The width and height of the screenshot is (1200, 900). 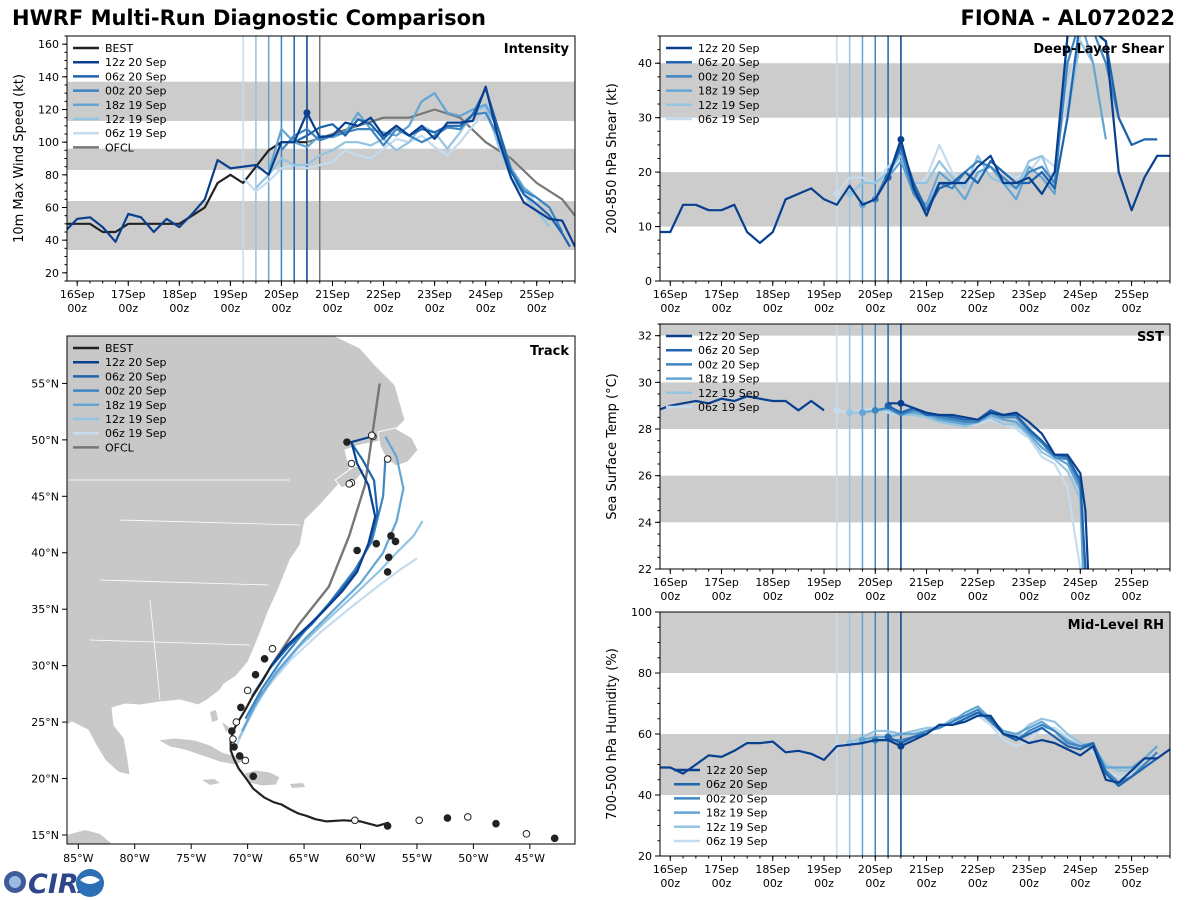 What do you see at coordinates (119, 348) in the screenshot?
I see `track-legend-label: BEST` at bounding box center [119, 348].